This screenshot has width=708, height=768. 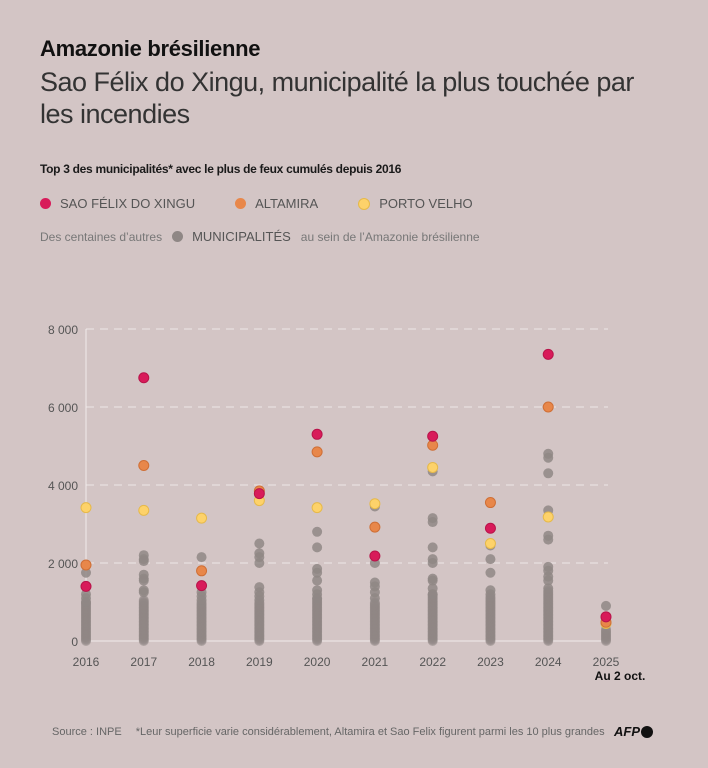 What do you see at coordinates (432, 662) in the screenshot?
I see `x-tick-label: 2022` at bounding box center [432, 662].